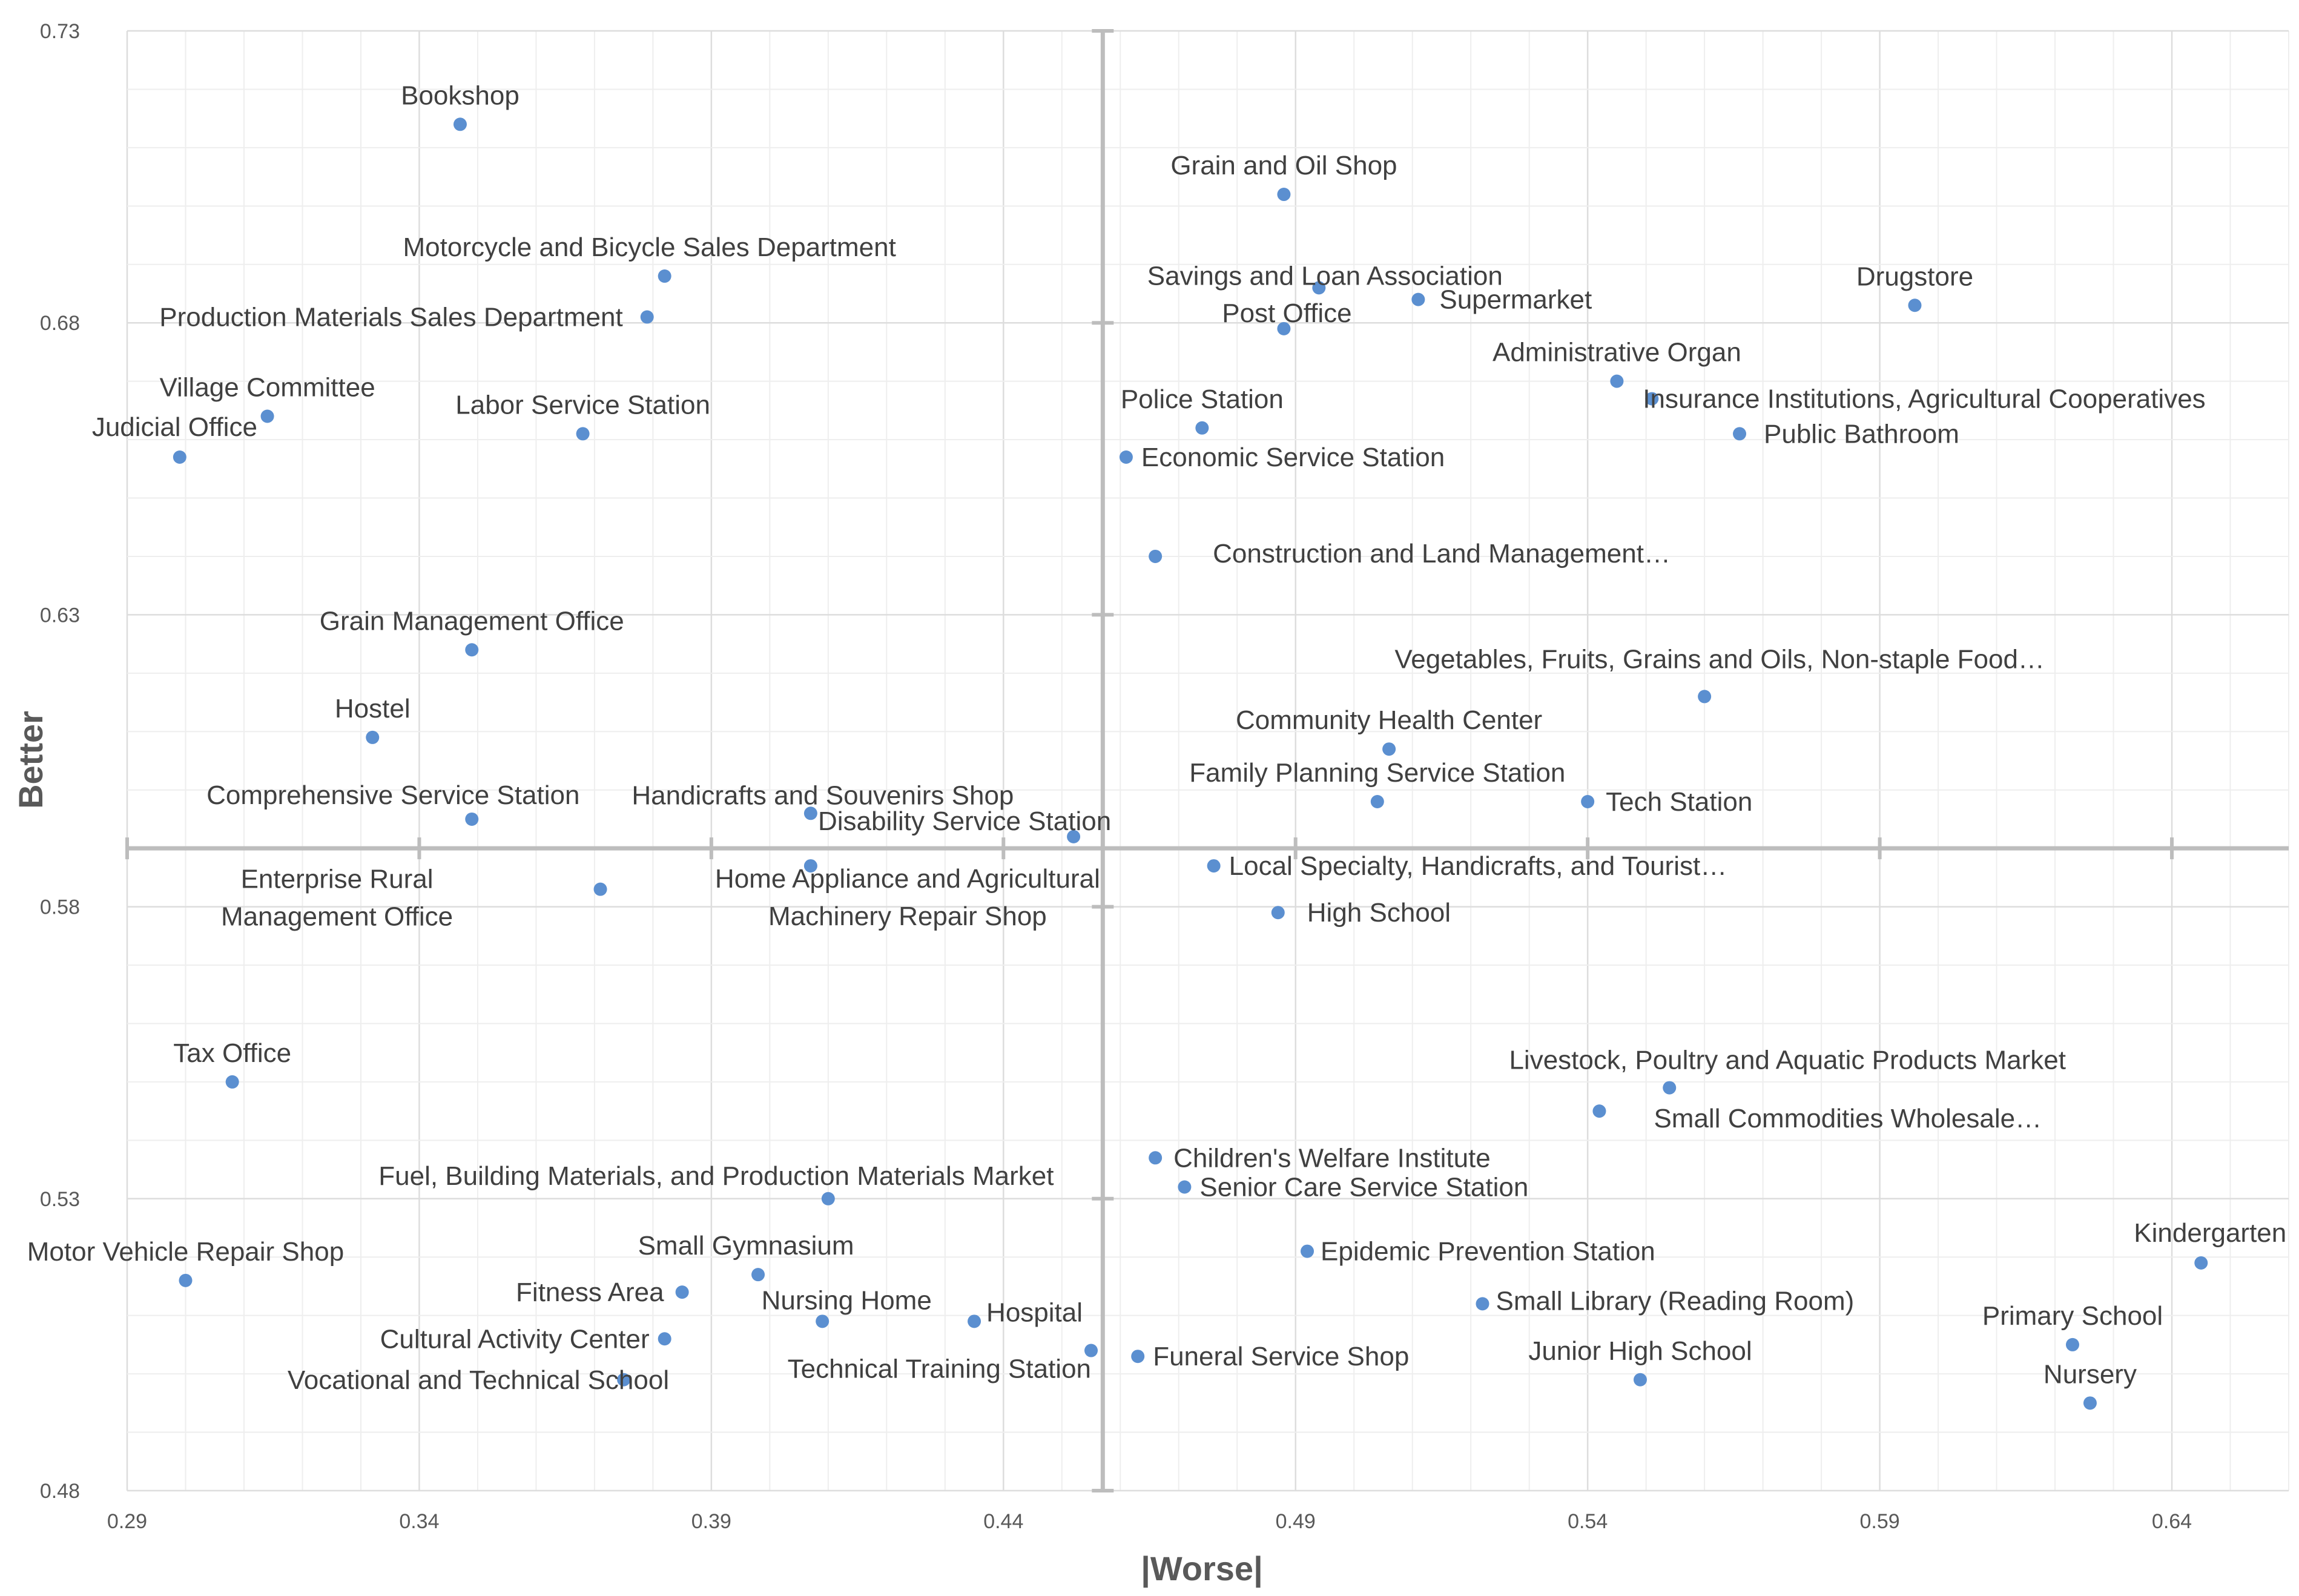 The height and width of the screenshot is (1596, 2299). What do you see at coordinates (2090, 1374) in the screenshot?
I see `point-label: Nursery` at bounding box center [2090, 1374].